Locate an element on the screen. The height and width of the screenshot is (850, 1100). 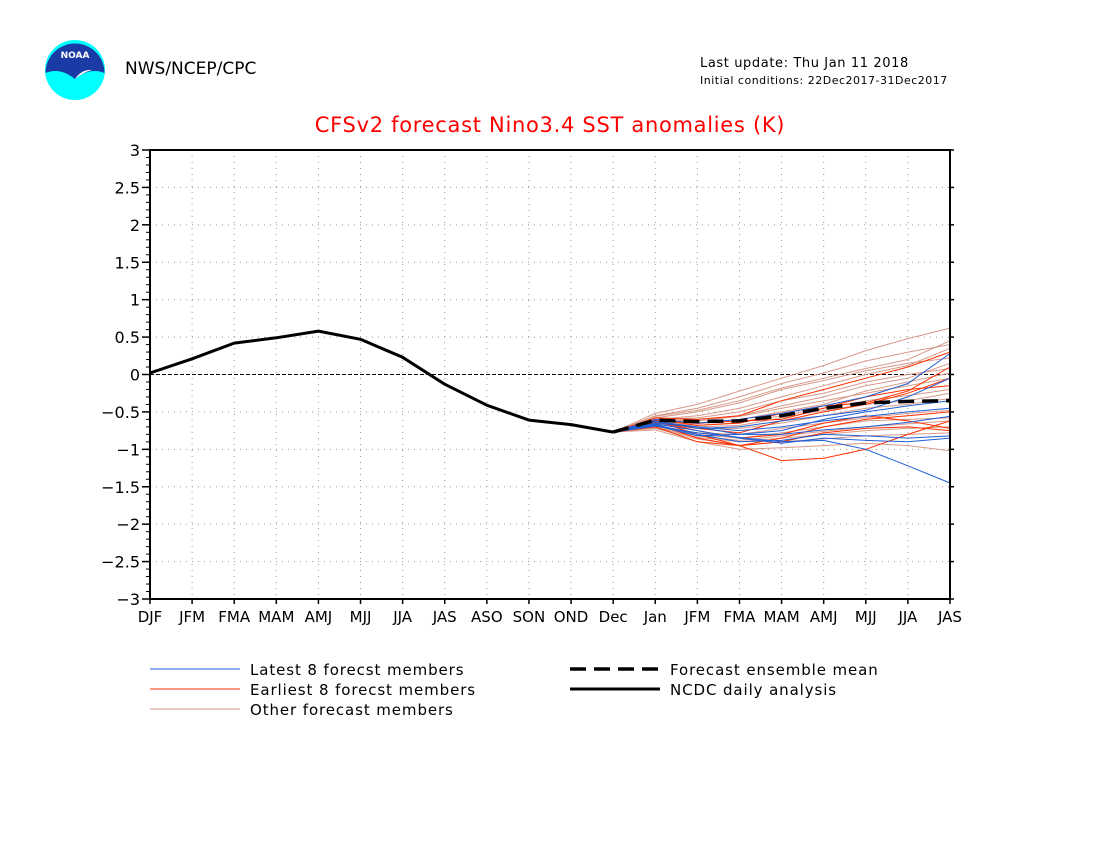
legend-label-earliest: Earliest 8 forecst members is located at coordinates (363, 690).